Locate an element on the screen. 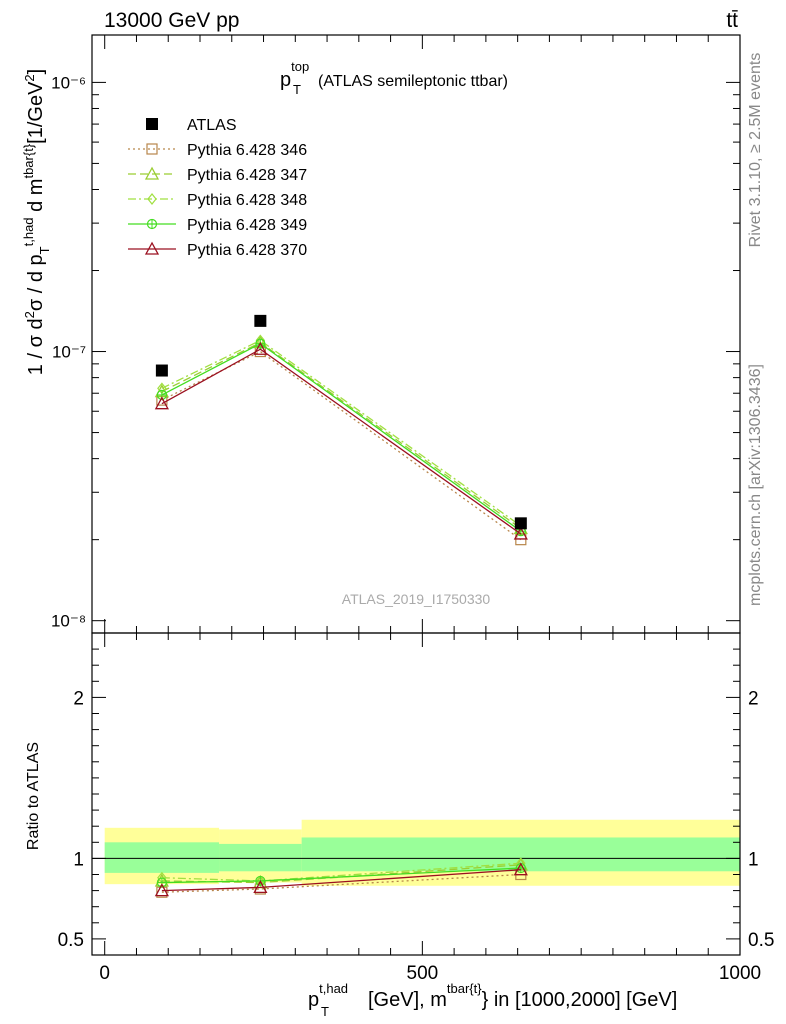 The image size is (786, 1024). legend-label-2: Pythia 6.428 347 is located at coordinates (247, 175).